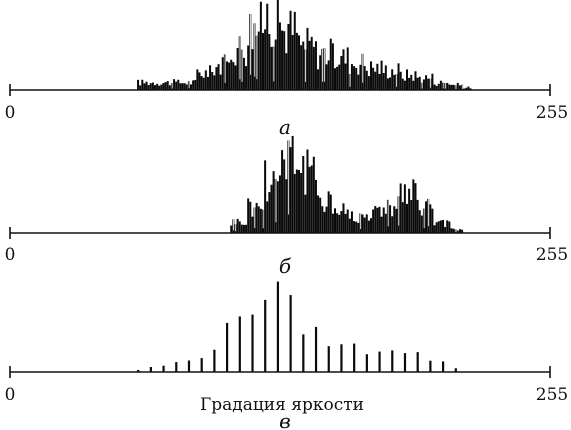 The width and height of the screenshot is (571, 430). I want to click on tick-label-255-c: 255, so click(552, 395).